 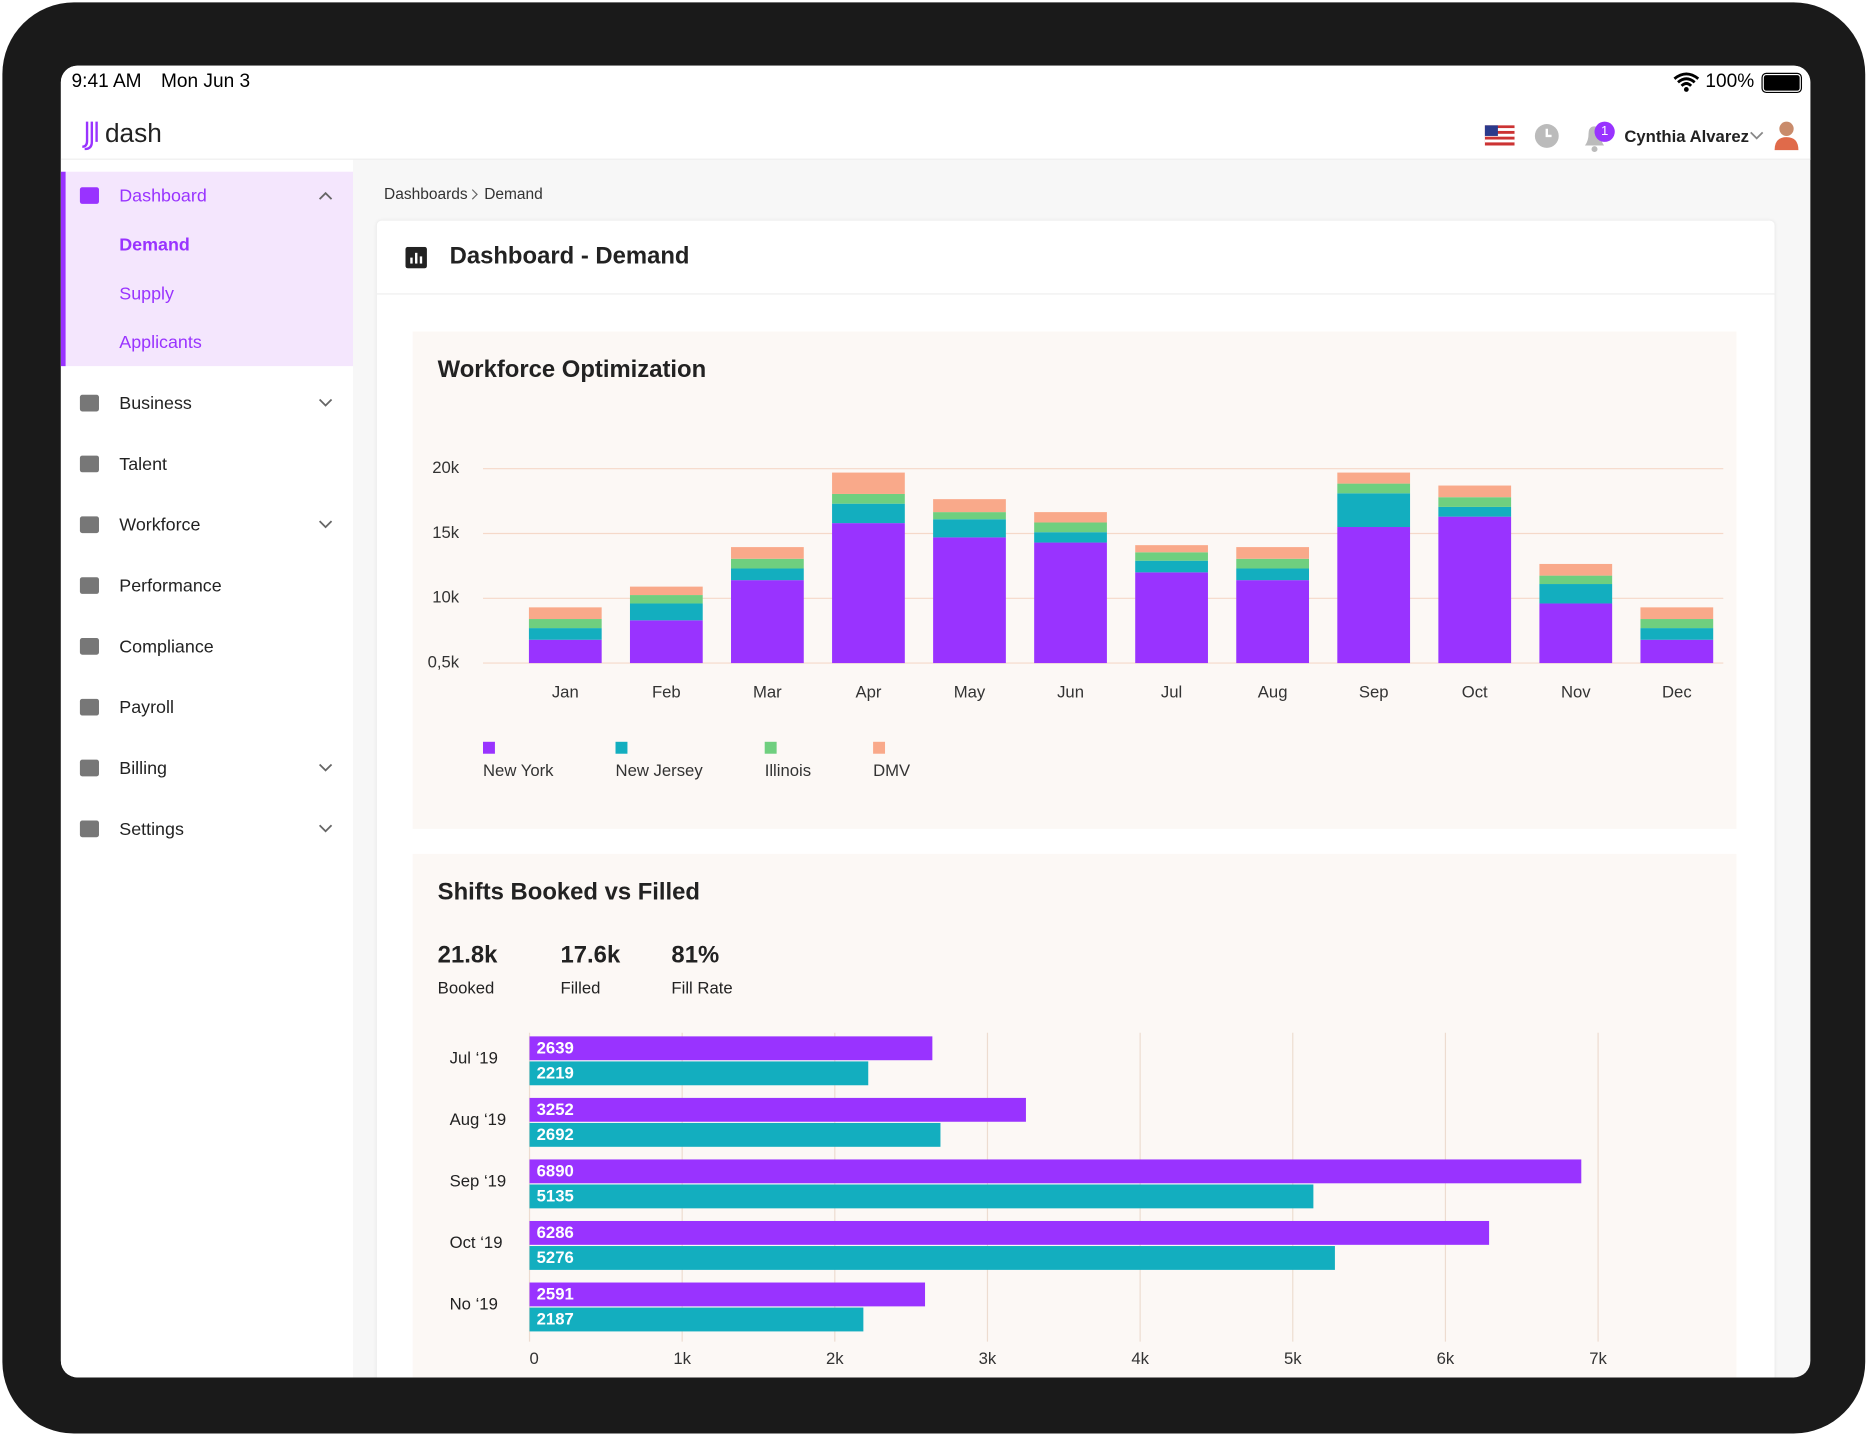 What do you see at coordinates (892, 770) in the screenshot?
I see `legend-label: DMV` at bounding box center [892, 770].